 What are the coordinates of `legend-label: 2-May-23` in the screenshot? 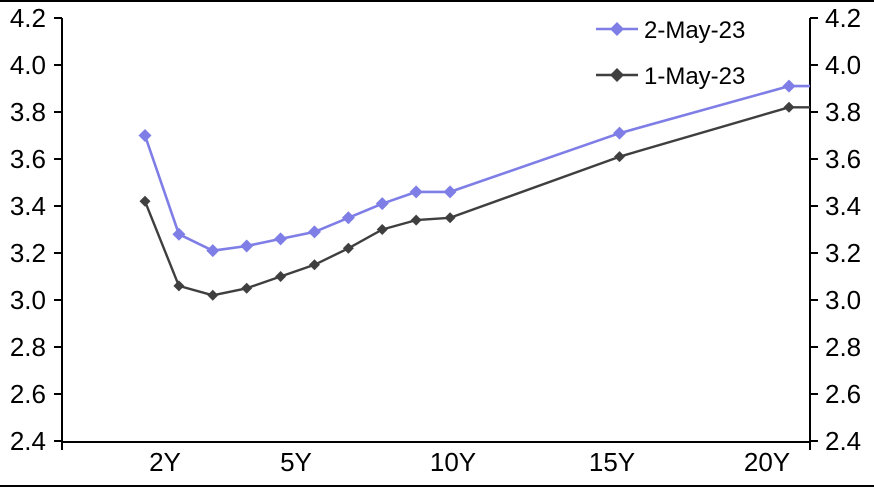 It's located at (694, 30).